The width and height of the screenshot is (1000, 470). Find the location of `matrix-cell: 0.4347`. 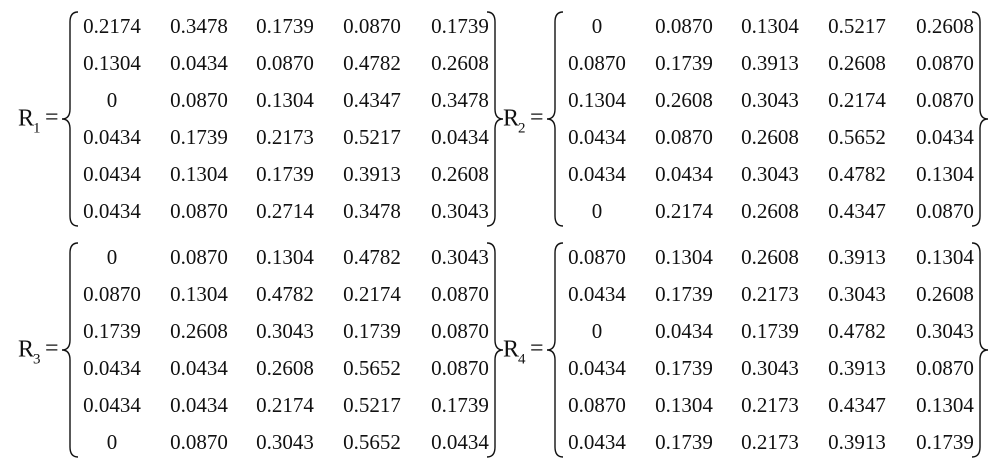

matrix-cell: 0.4347 is located at coordinates (857, 405).